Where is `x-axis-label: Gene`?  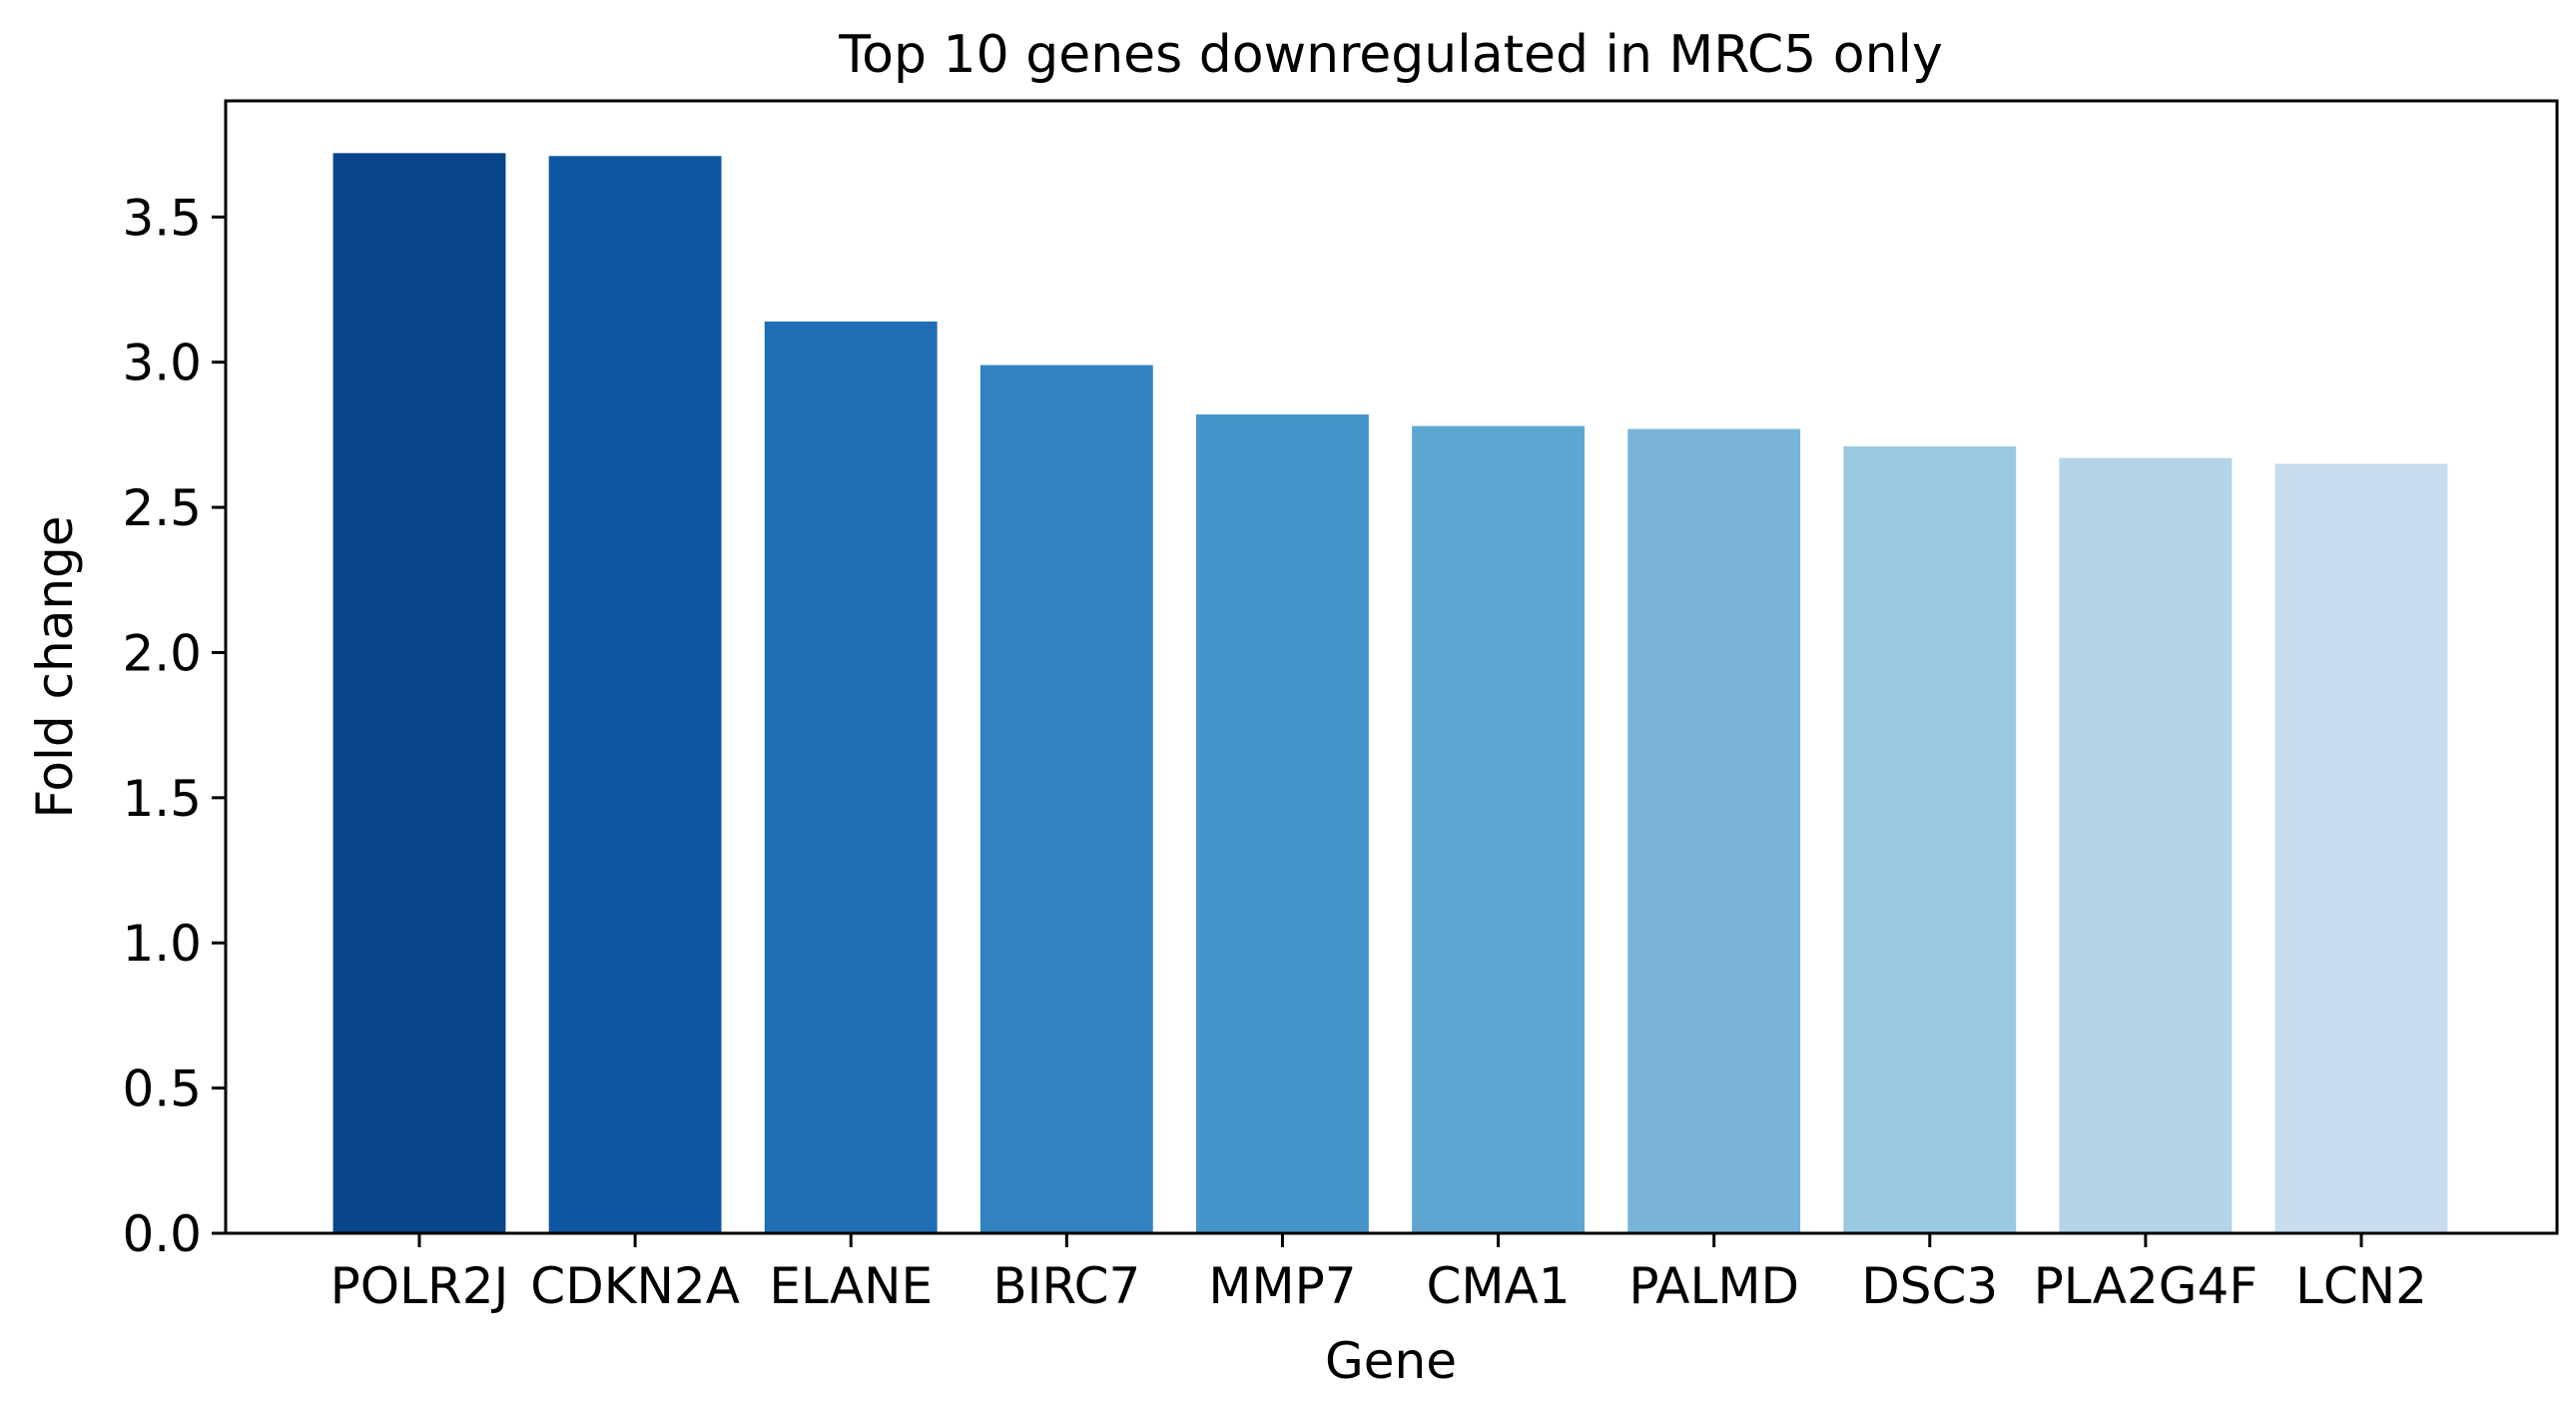 x-axis-label: Gene is located at coordinates (1391, 1361).